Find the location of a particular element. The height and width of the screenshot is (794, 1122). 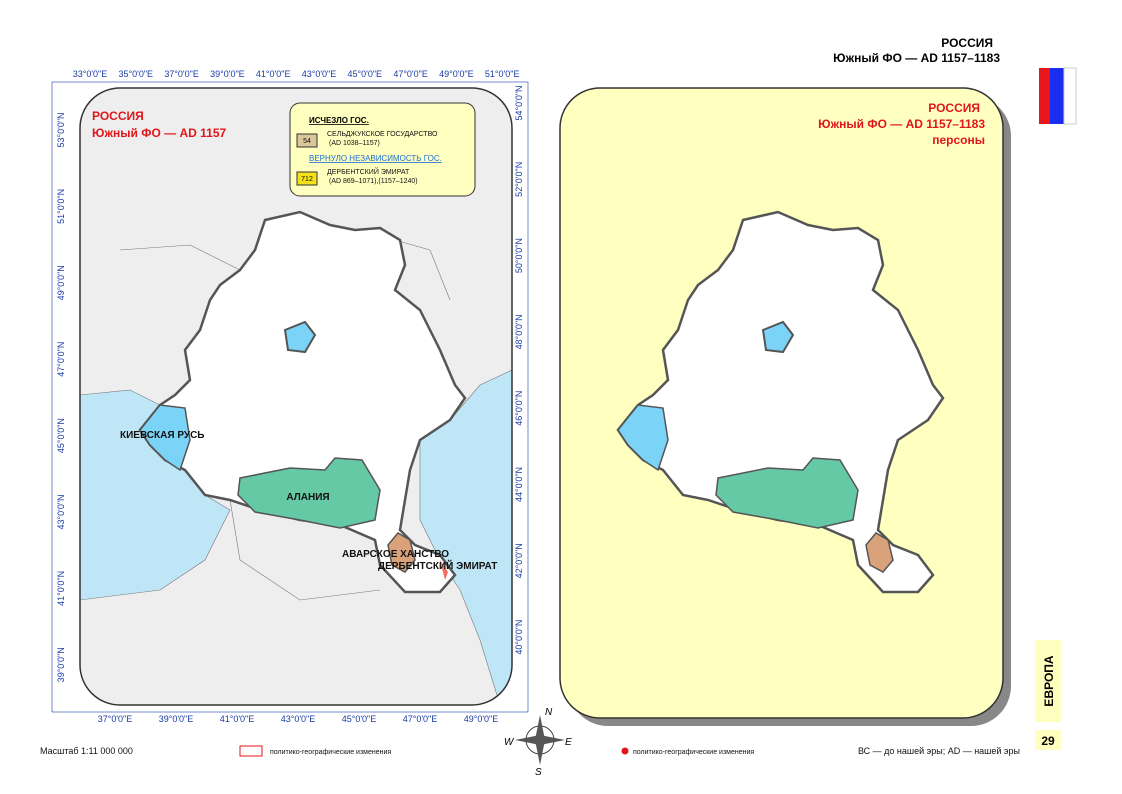

coordinate-label: 50°0'0"N is located at coordinates (519, 255).